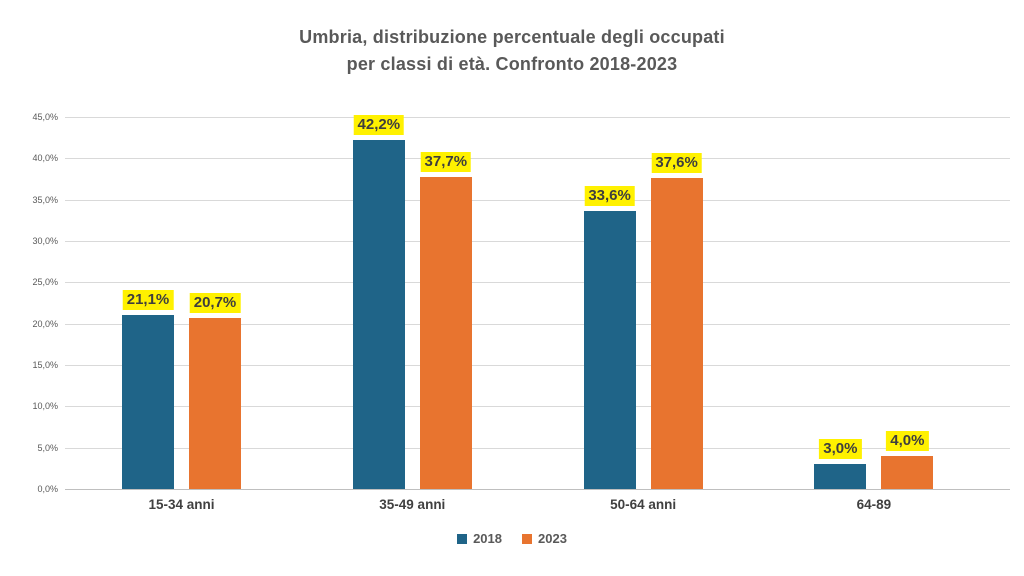  I want to click on legend: 2018 2023, so click(512, 538).